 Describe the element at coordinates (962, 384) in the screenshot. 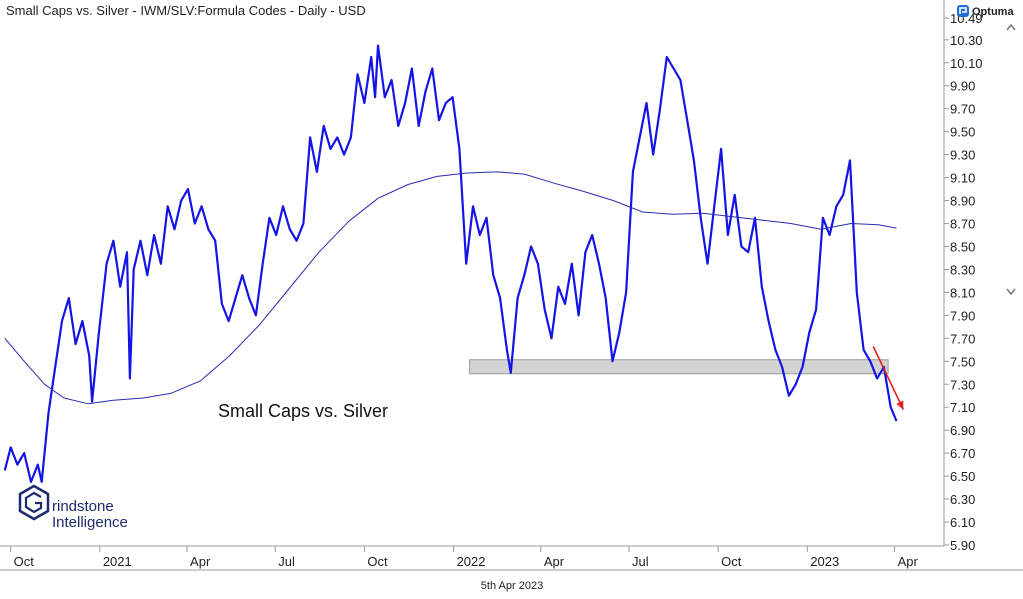

I see `y-tick-label: 7.30` at that location.